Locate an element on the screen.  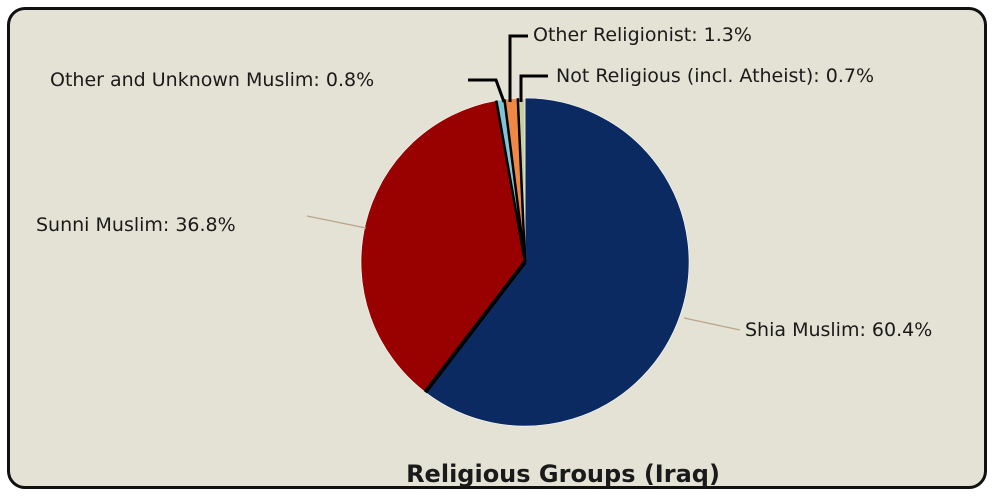
slice-label-2: Sunni Muslim: 36.8% is located at coordinates (136, 225).